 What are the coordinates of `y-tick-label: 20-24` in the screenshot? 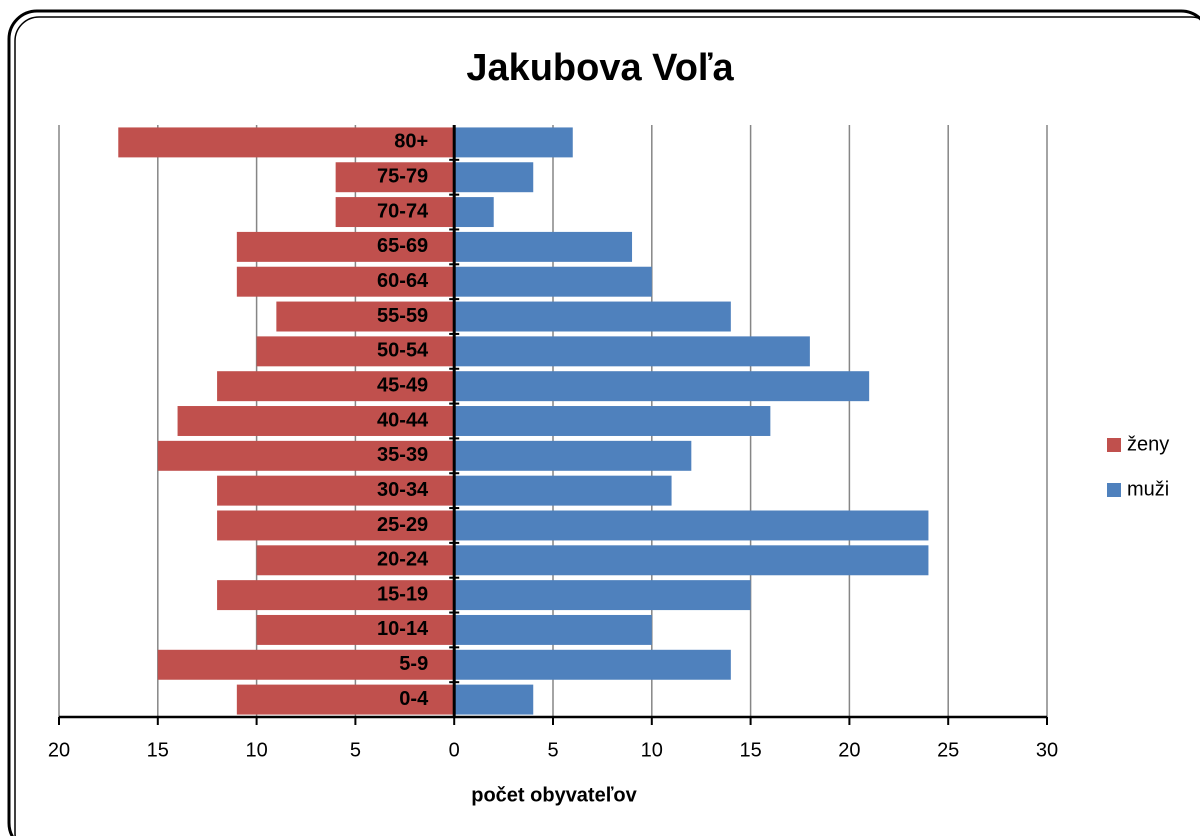 It's located at (403, 560).